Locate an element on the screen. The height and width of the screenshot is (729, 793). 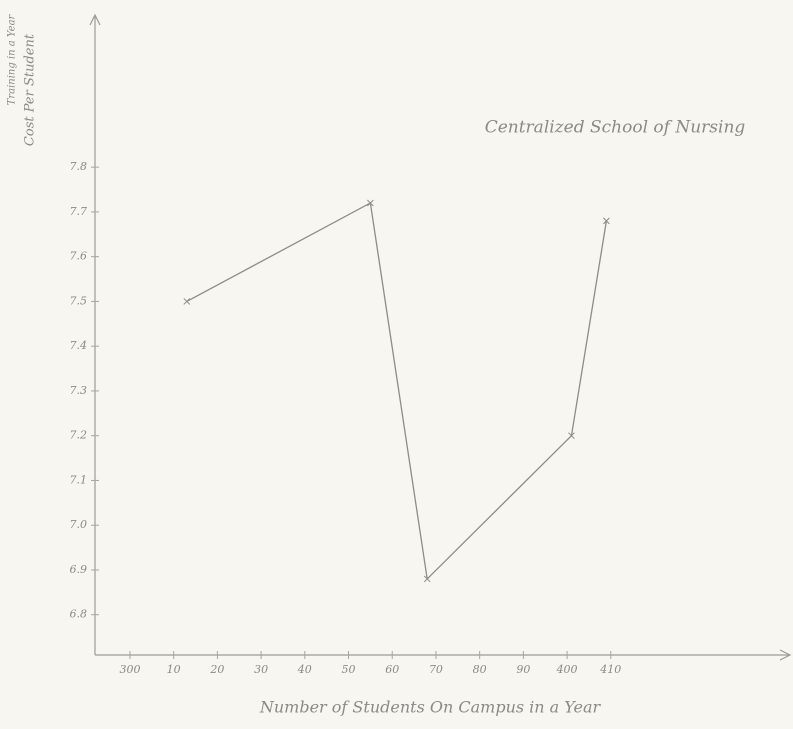
chart-title: Centralized School of Nursing is located at coordinates (615, 128).